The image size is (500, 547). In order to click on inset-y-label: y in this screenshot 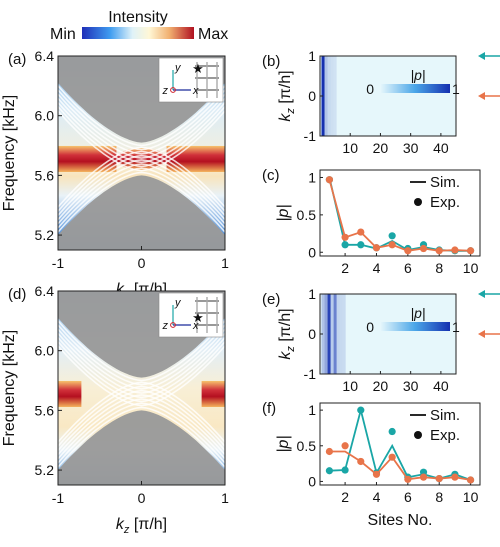, I will do `click(178, 303)`.